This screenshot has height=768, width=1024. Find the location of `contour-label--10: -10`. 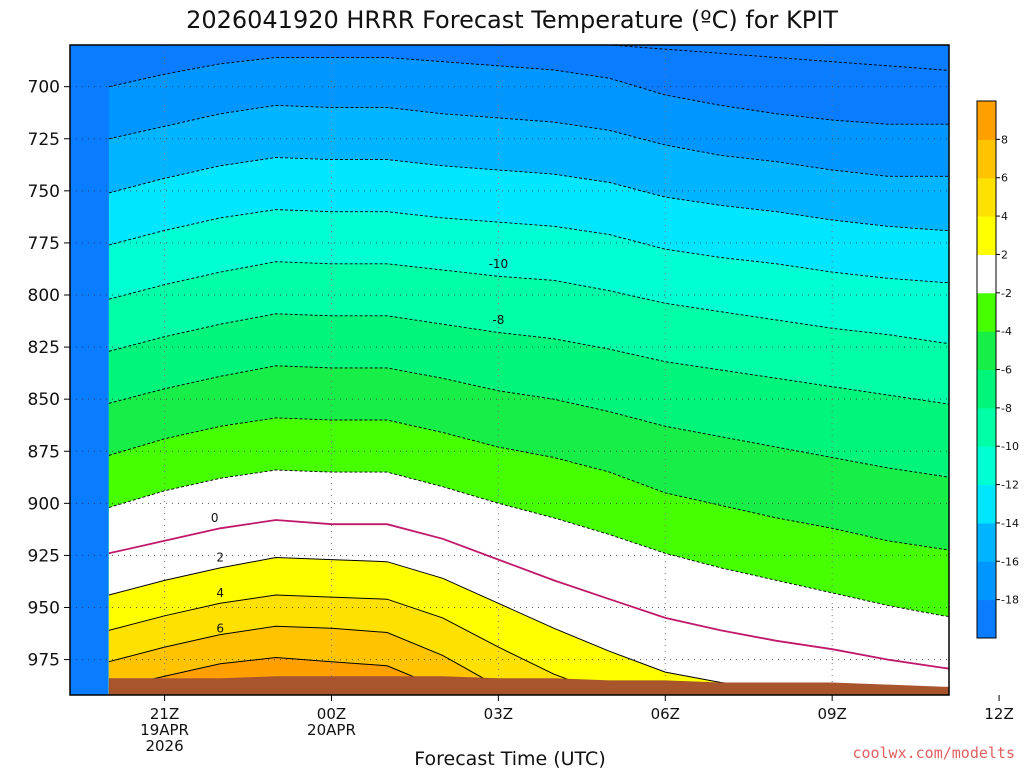

contour-label--10: -10 is located at coordinates (499, 264).